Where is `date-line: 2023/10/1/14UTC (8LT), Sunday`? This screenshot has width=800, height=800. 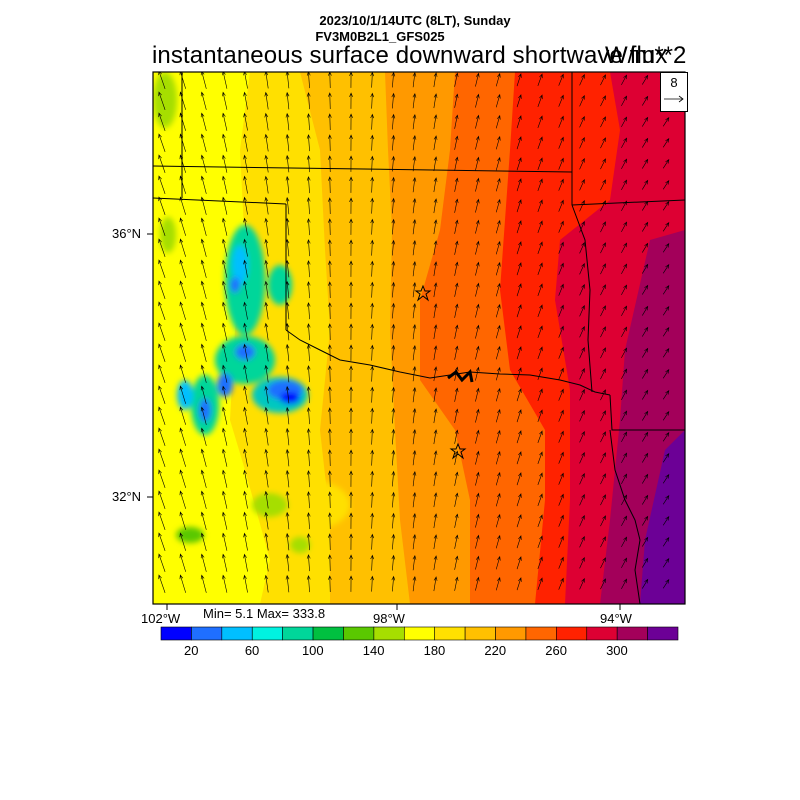 date-line: 2023/10/1/14UTC (8LT), Sunday is located at coordinates (415, 20).